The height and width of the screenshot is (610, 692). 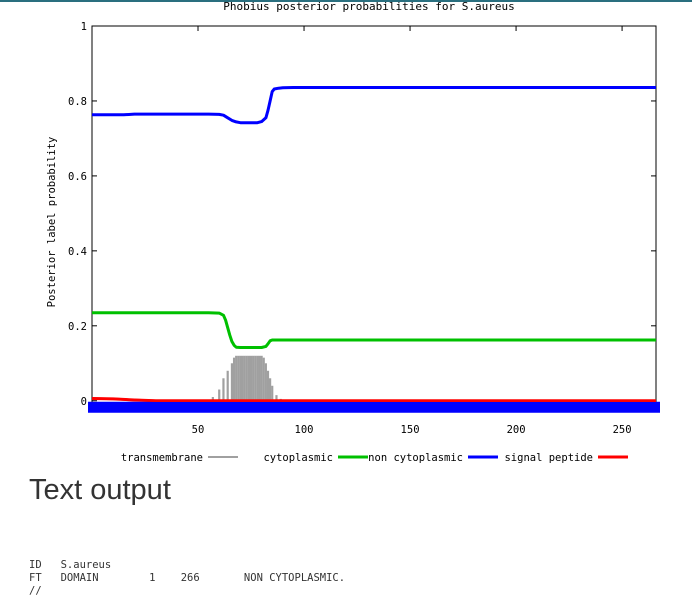 What do you see at coordinates (84, 27) in the screenshot?
I see `y-tick-label: 1` at bounding box center [84, 27].